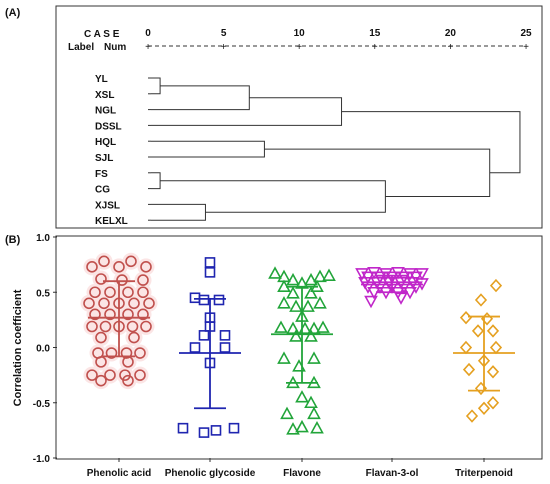  Describe the element at coordinates (123, 150) in the screenshot. I see `leaf-labels: YL XSL NGL DSSL HQL SJL FS CG XJSL KELXL` at that location.